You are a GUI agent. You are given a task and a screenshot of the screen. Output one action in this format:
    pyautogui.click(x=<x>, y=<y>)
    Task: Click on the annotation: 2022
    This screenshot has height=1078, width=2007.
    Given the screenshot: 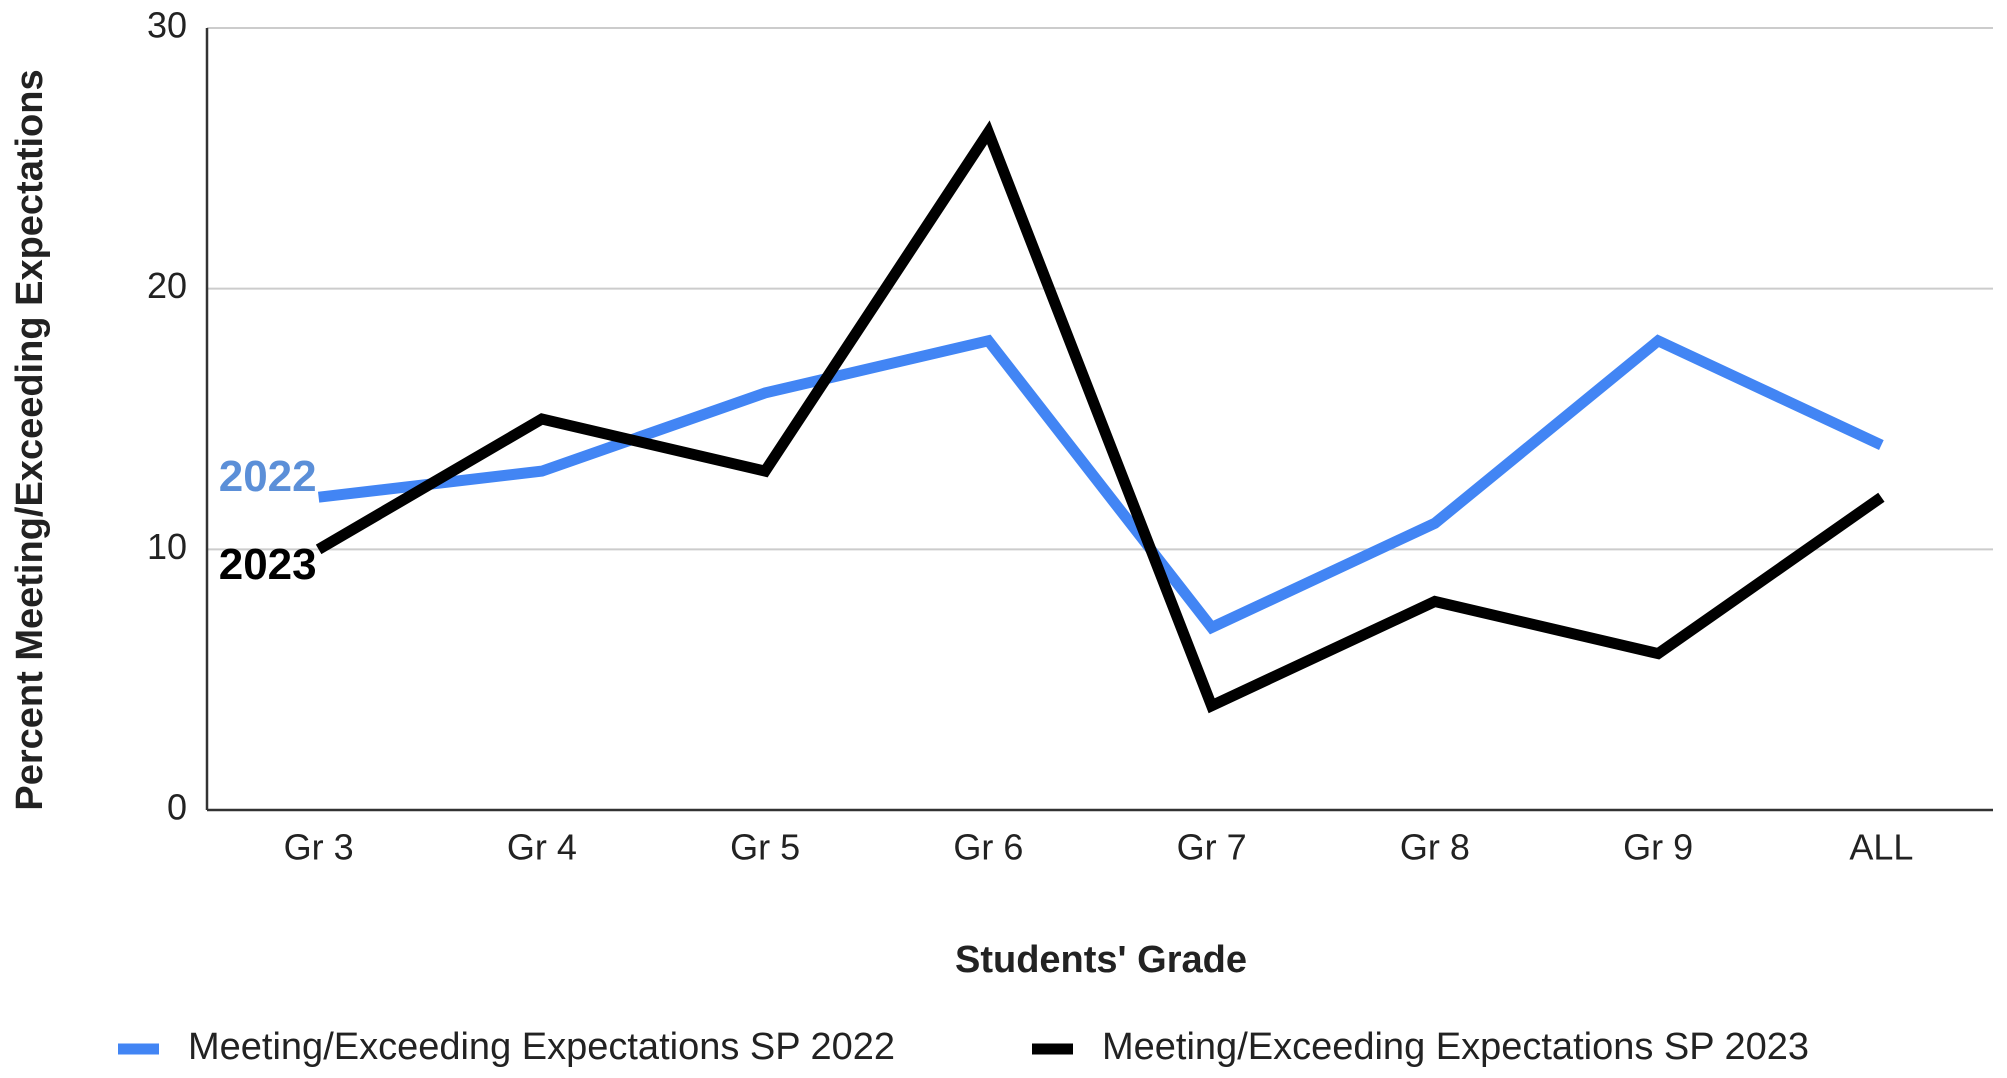 What is the action you would take?
    pyautogui.click(x=268, y=476)
    